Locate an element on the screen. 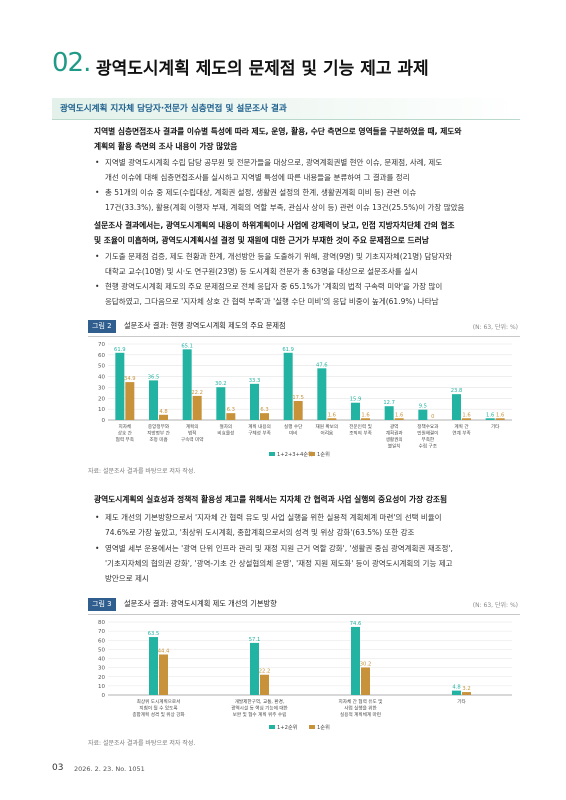  x-tick-label: 민원해결이 is located at coordinates (427, 433).